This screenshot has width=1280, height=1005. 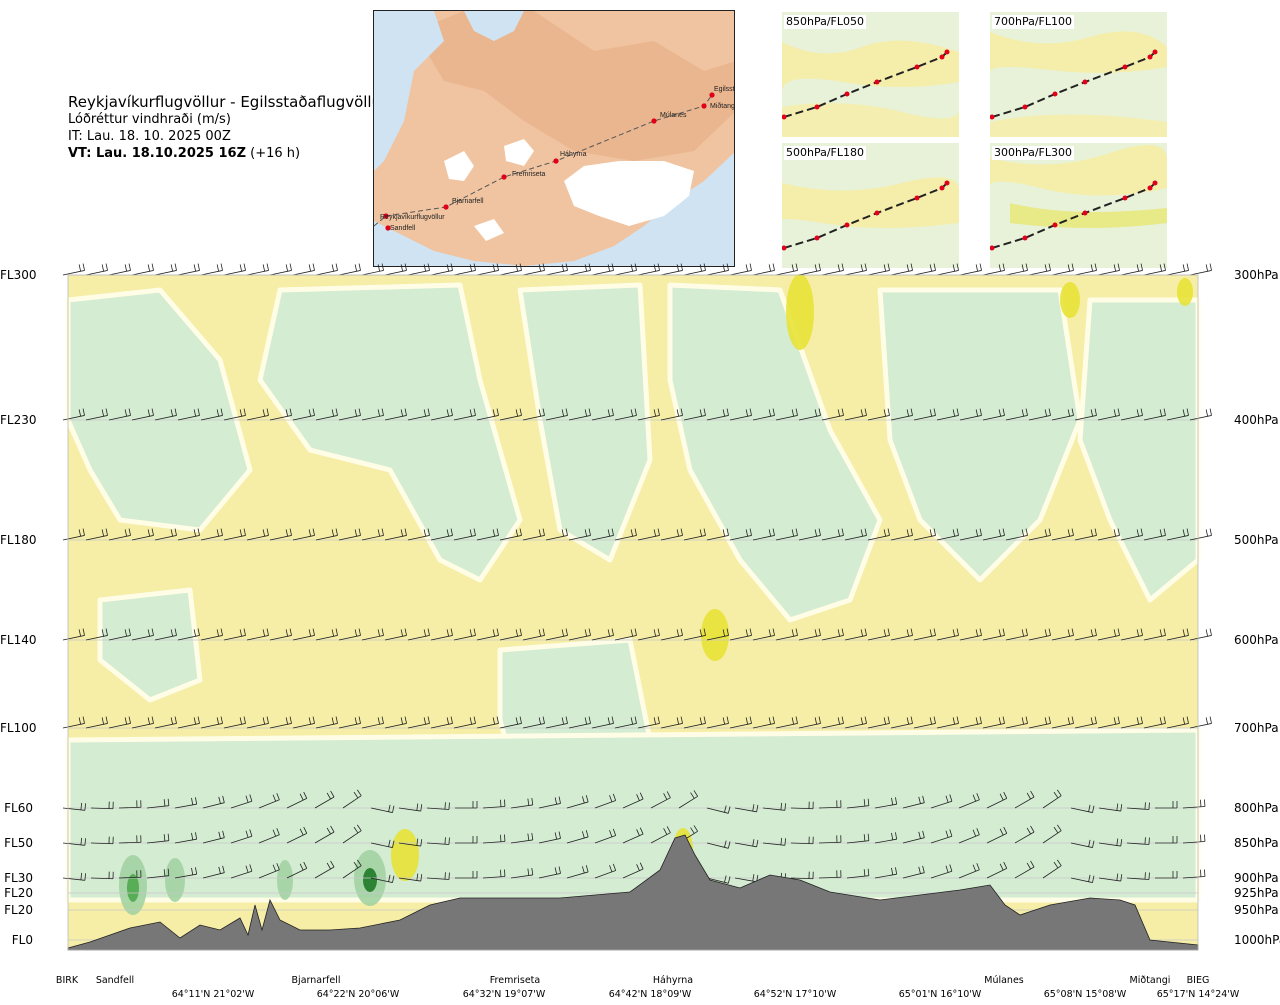 I want to click on waypoint-label: Miðtangi, so click(x=1150, y=980).